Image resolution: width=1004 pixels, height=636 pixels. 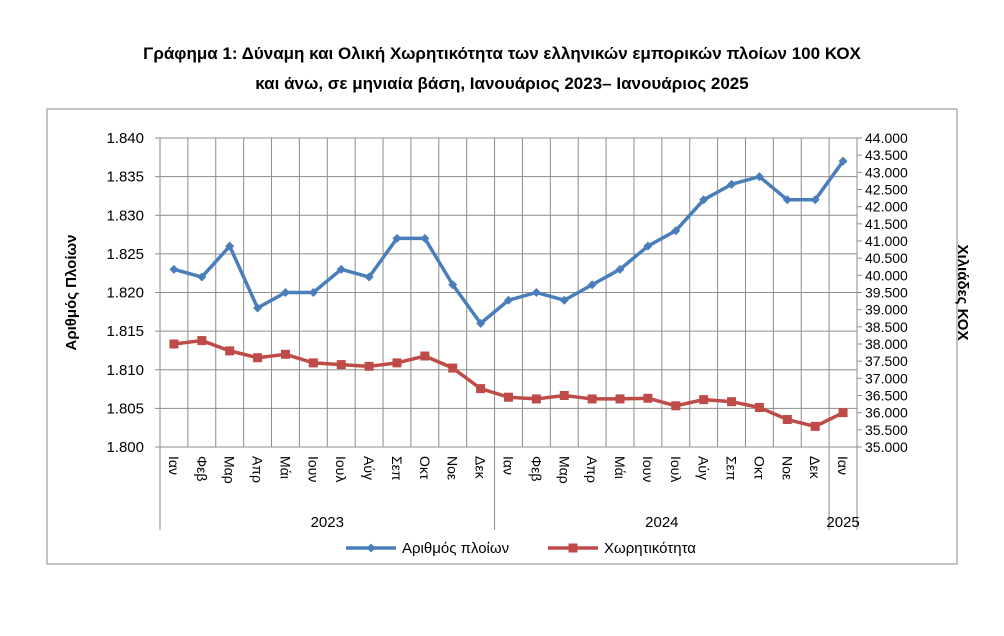 What do you see at coordinates (455, 548) in the screenshot?
I see `legend-label: Αριθμός πλοίων` at bounding box center [455, 548].